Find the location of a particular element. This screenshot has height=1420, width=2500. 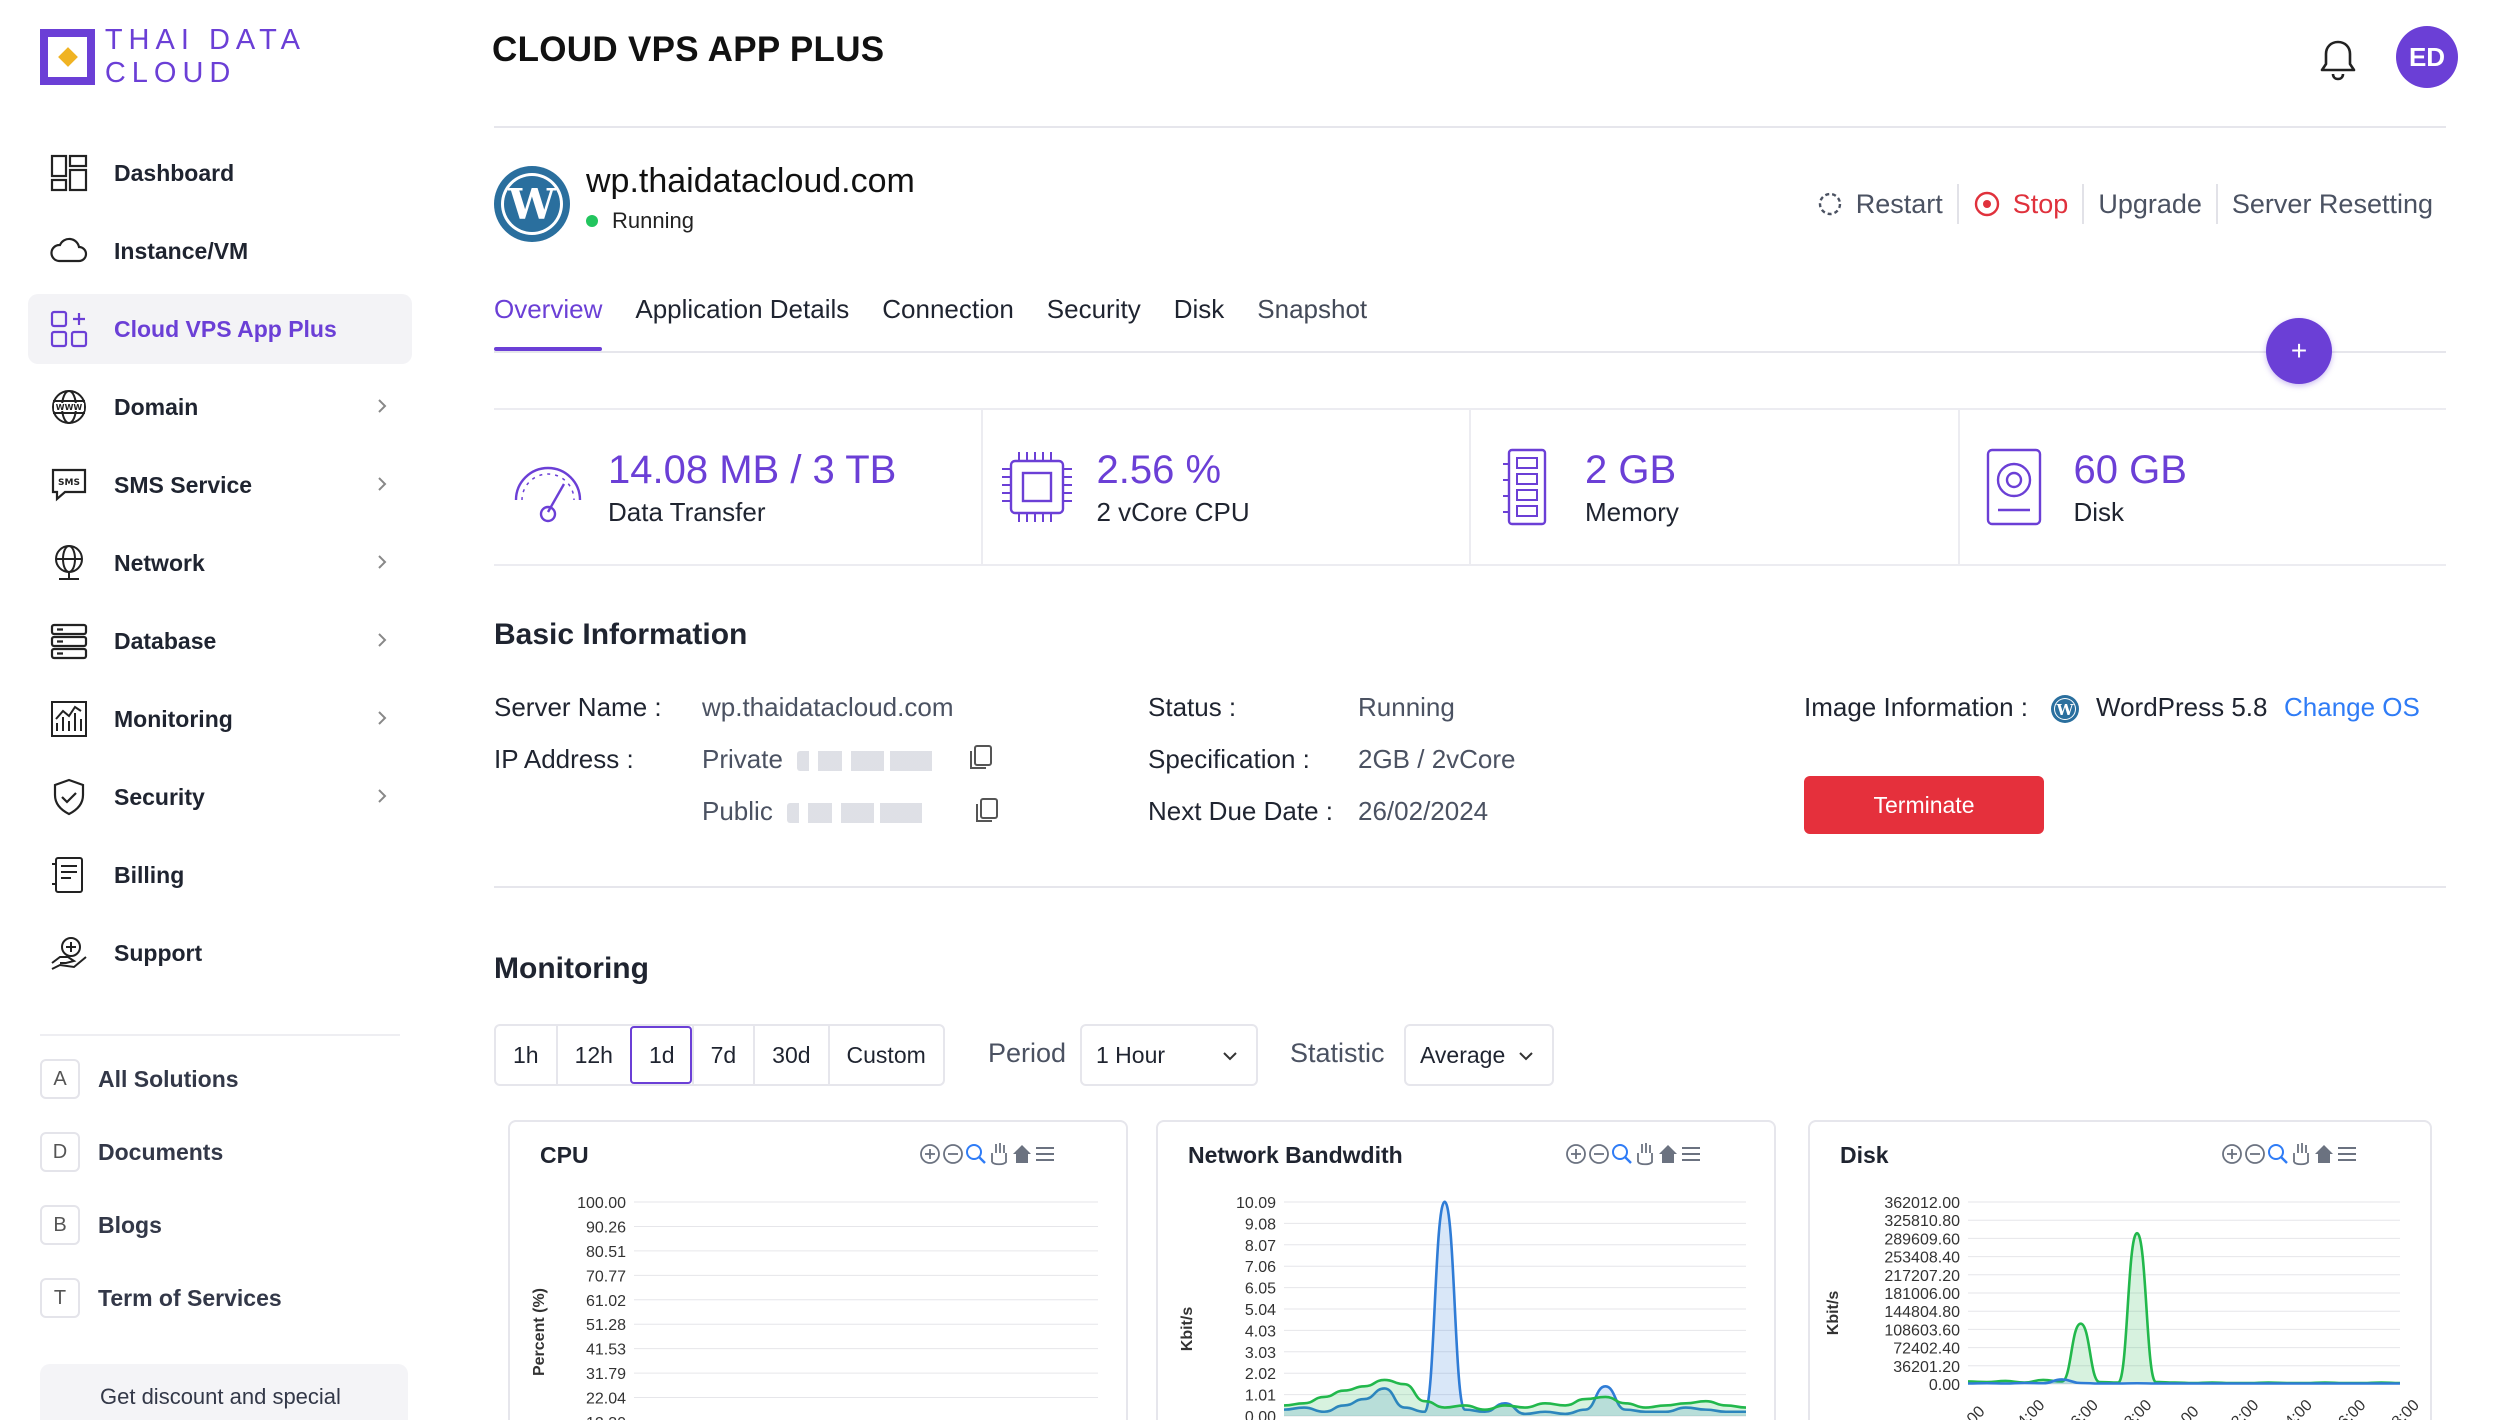

statistic-label: Statistic is located at coordinates (1337, 1053).